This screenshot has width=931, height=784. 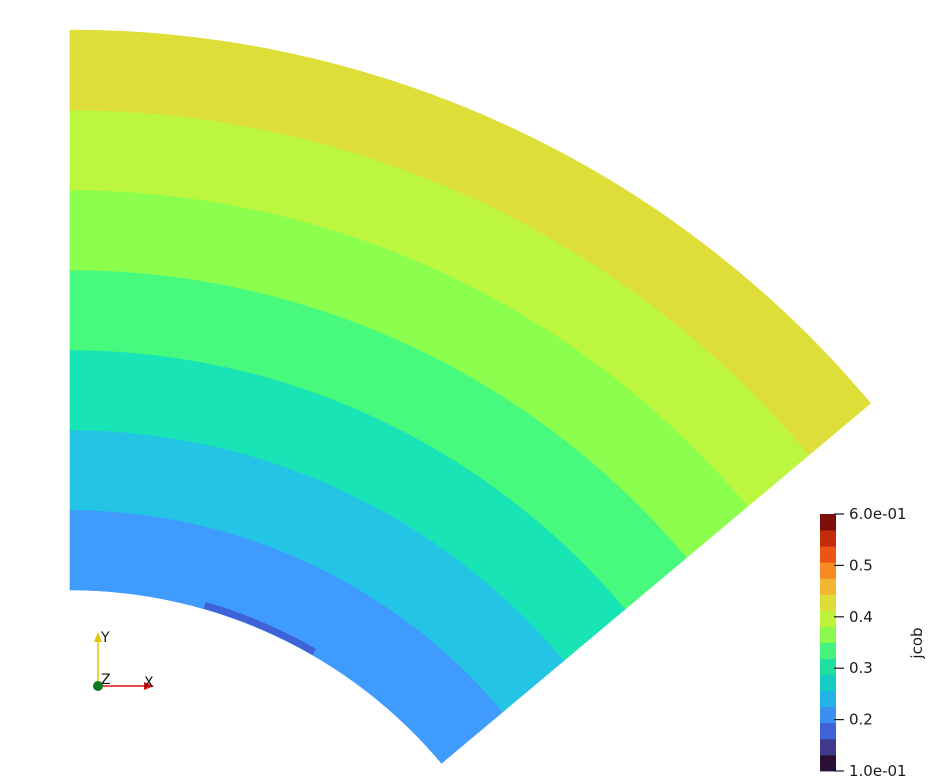 I want to click on orientation-axes-widget: Y Z X, so click(x=123, y=660).